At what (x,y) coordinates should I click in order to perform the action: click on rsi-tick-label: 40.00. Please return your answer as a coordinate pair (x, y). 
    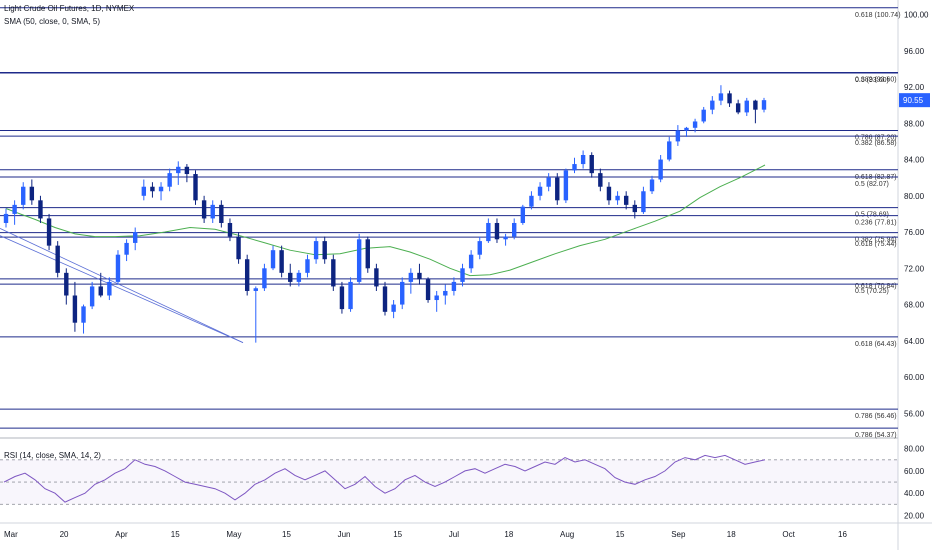
    Looking at the image, I should click on (914, 493).